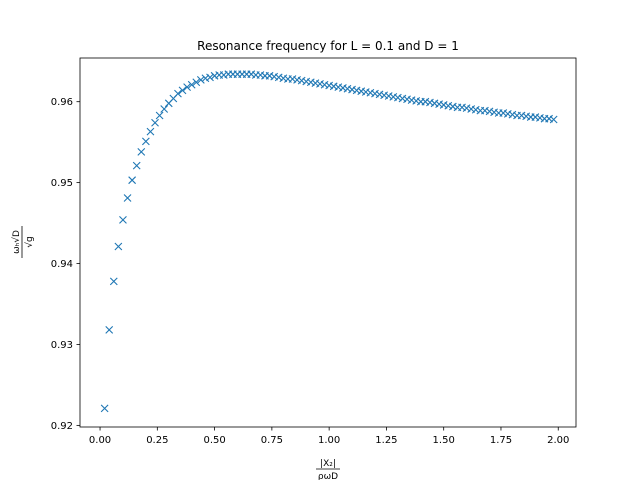 The width and height of the screenshot is (640, 484). I want to click on x-axis-ticks: 0.00 0.25 0.50 0.75 1.00 1.25 1.50 1.75 2.00, so click(329, 436).